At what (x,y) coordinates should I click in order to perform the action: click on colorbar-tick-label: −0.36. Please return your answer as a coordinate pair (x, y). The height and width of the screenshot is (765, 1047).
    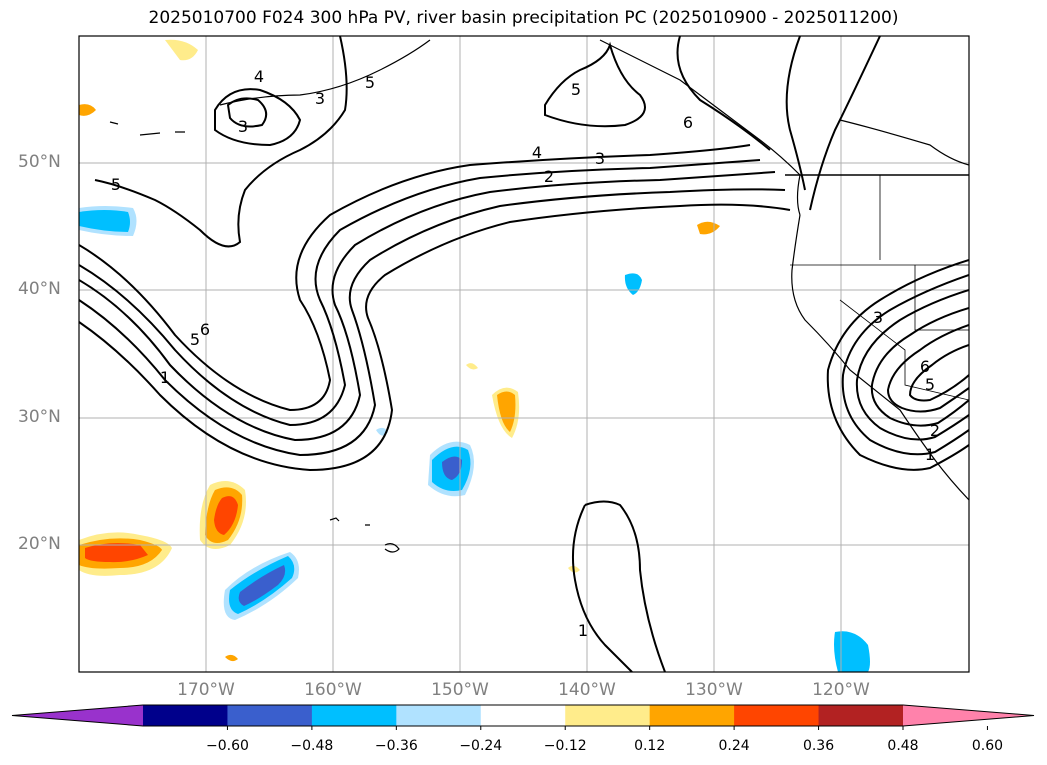
    Looking at the image, I should click on (396, 746).